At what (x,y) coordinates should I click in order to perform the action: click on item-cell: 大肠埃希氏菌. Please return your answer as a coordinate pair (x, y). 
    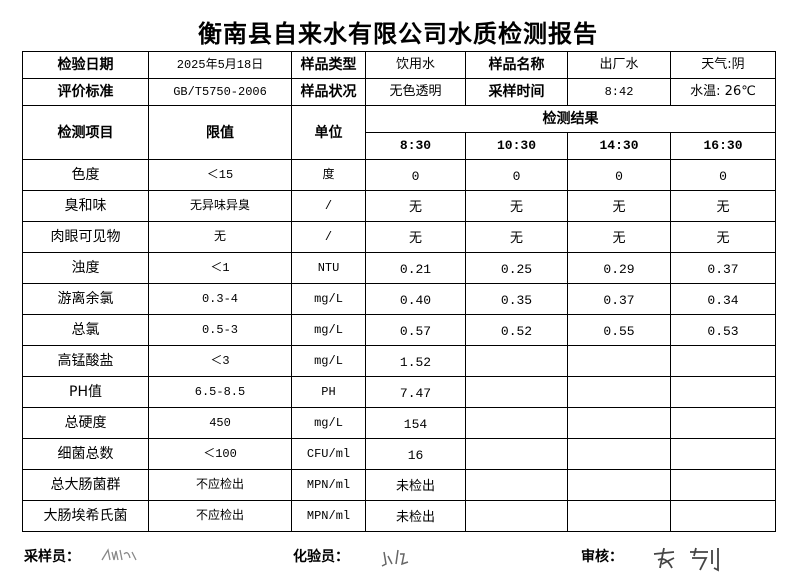
    Looking at the image, I should click on (85, 516).